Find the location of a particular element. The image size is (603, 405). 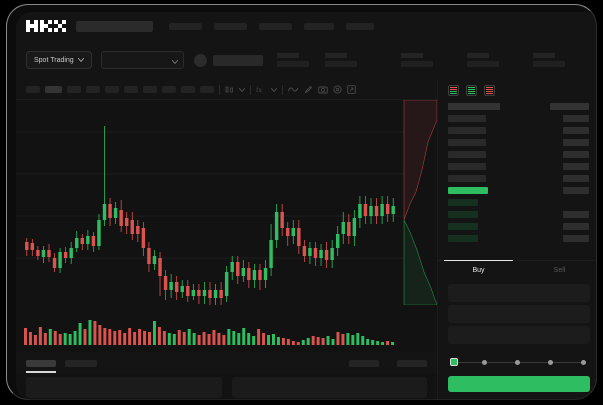

tab-order-history is located at coordinates (81, 363).